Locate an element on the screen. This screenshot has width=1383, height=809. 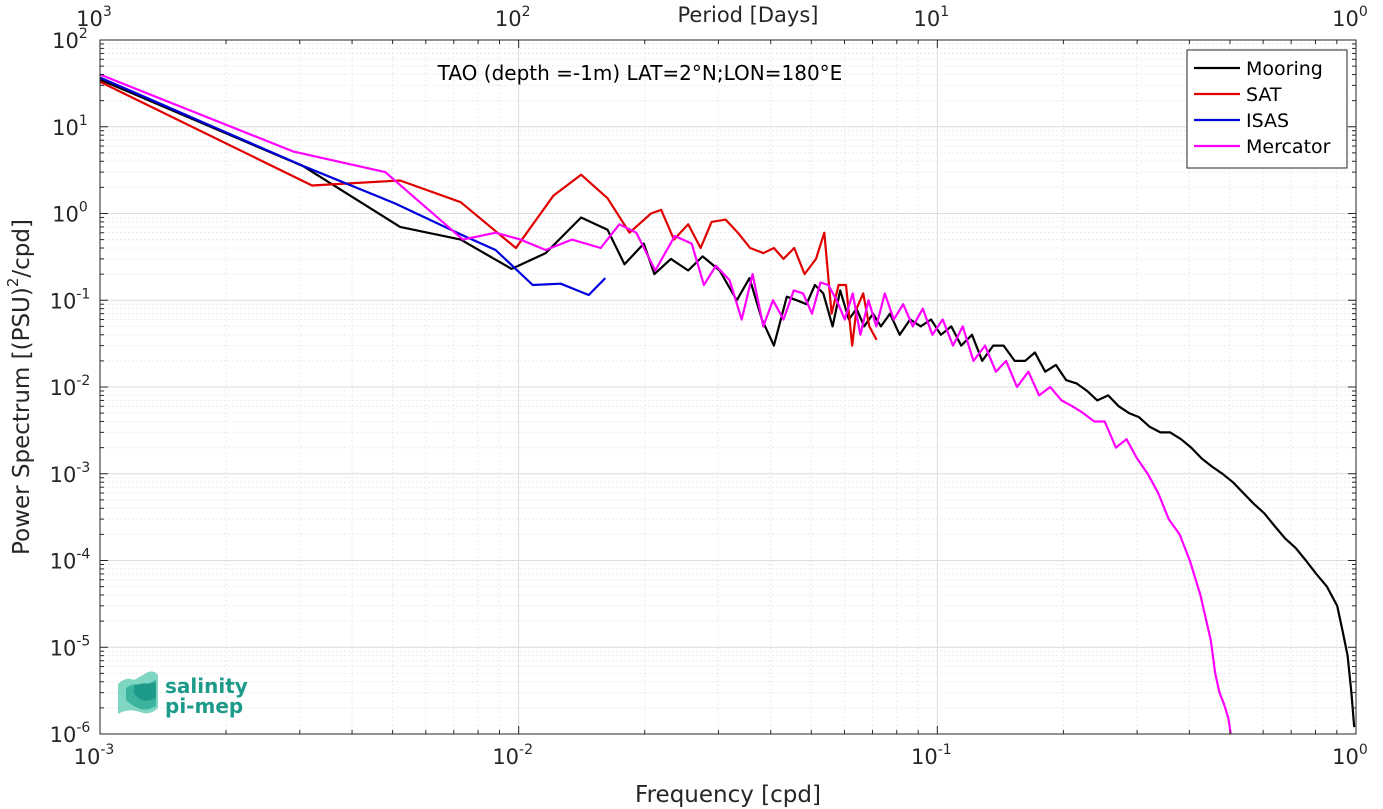
y-tick-label: 10⁻³ is located at coordinates (70, 473).